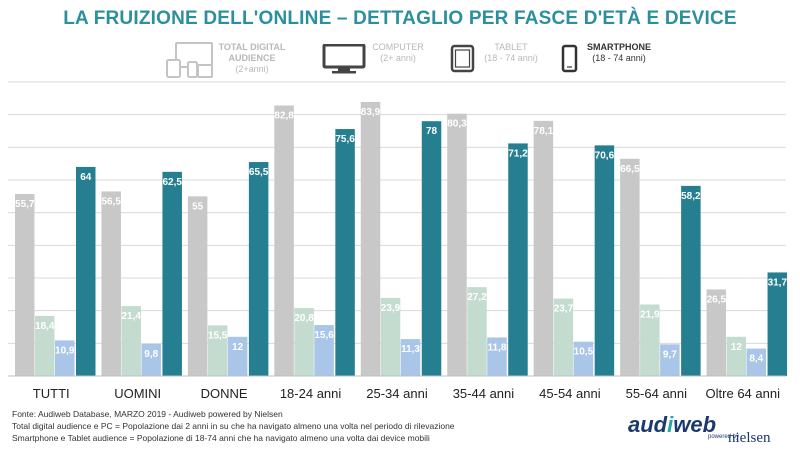 The height and width of the screenshot is (456, 800). I want to click on data-label: 56,5, so click(111, 201).